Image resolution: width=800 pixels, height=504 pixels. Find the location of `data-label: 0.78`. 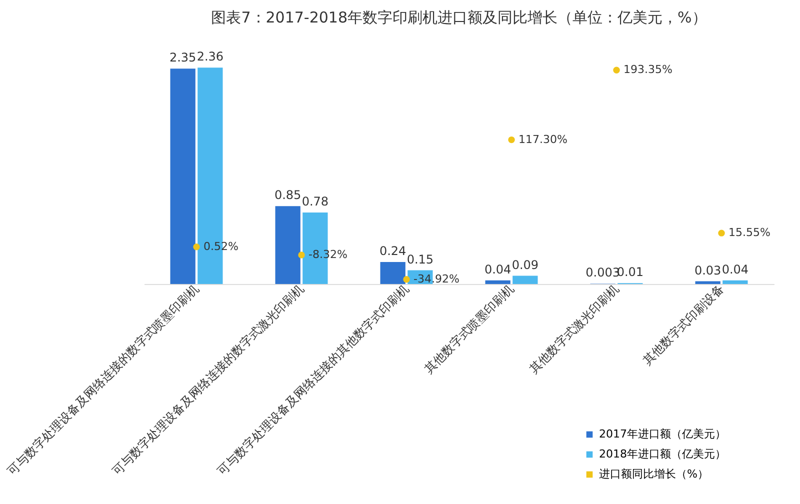

data-label: 0.78 is located at coordinates (315, 201).